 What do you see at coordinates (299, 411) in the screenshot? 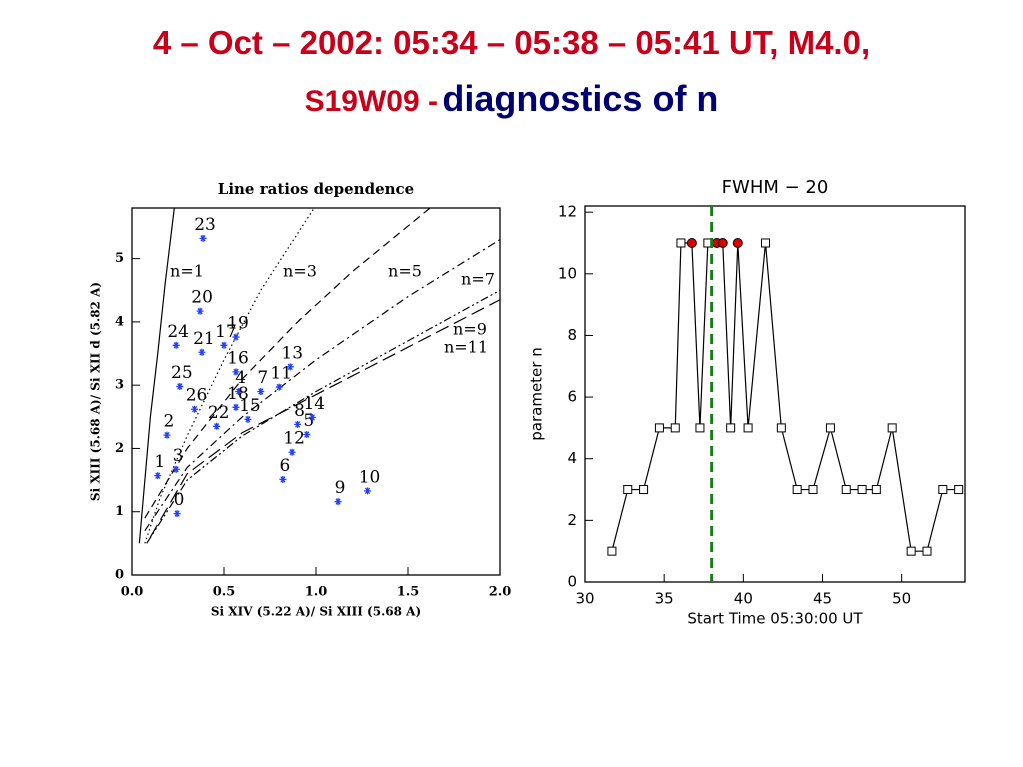
I see `point-label: 8` at bounding box center [299, 411].